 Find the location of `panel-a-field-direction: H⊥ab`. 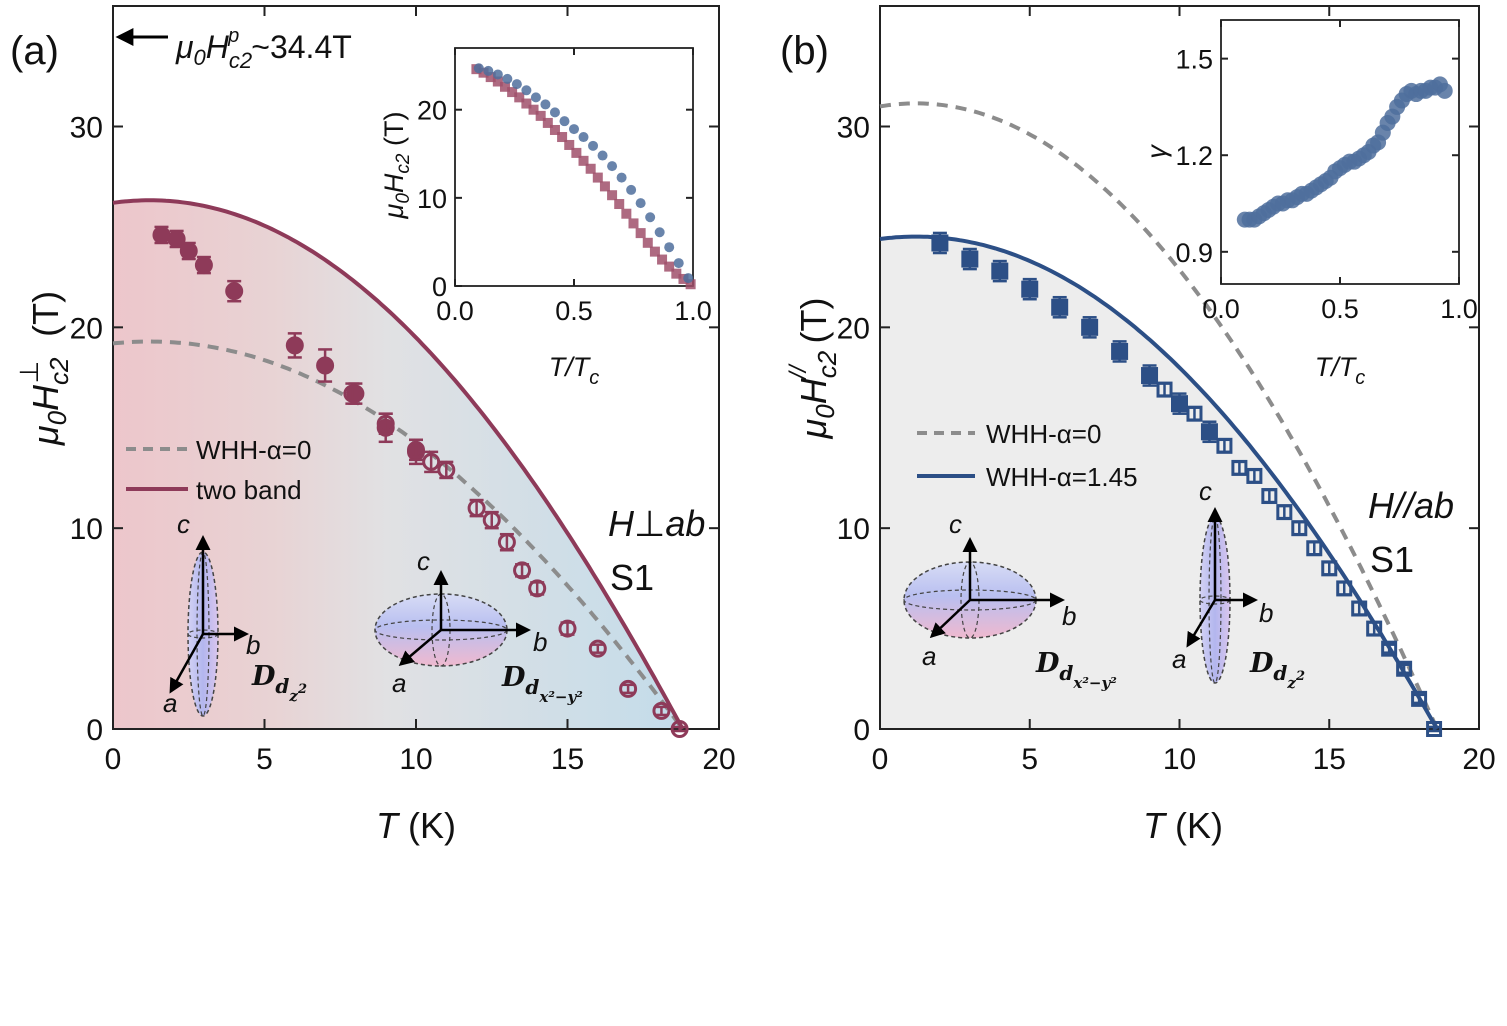

panel-a-field-direction: H⊥ab is located at coordinates (656, 523).